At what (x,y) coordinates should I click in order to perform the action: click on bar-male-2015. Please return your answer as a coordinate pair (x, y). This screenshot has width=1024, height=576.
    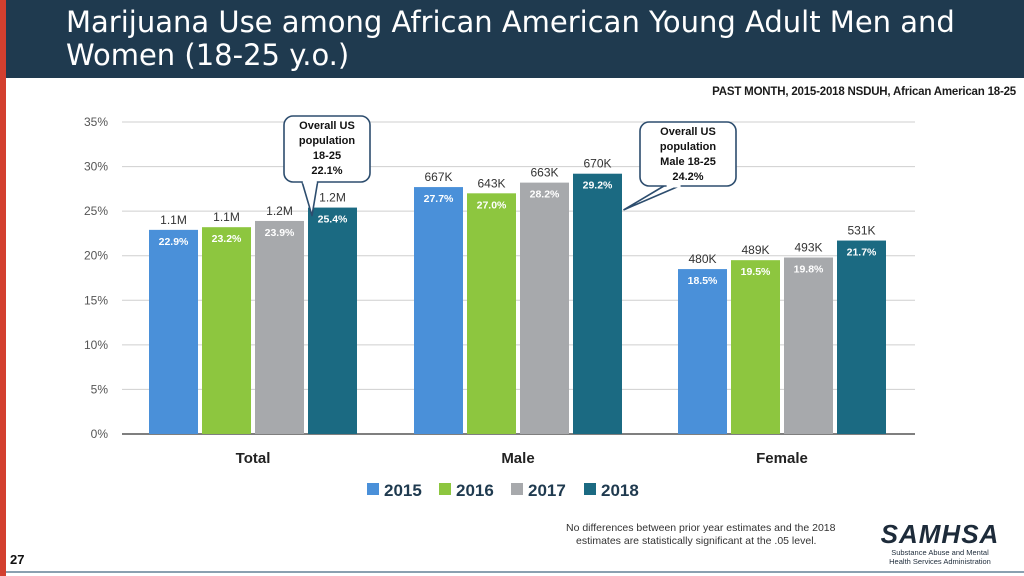
    Looking at the image, I should click on (438, 310).